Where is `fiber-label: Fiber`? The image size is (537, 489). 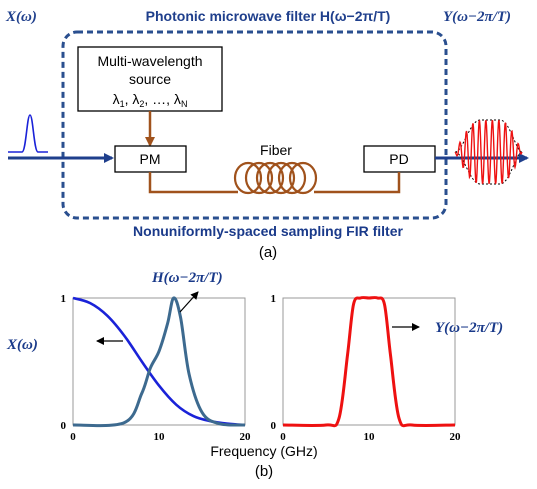
fiber-label: Fiber is located at coordinates (276, 150).